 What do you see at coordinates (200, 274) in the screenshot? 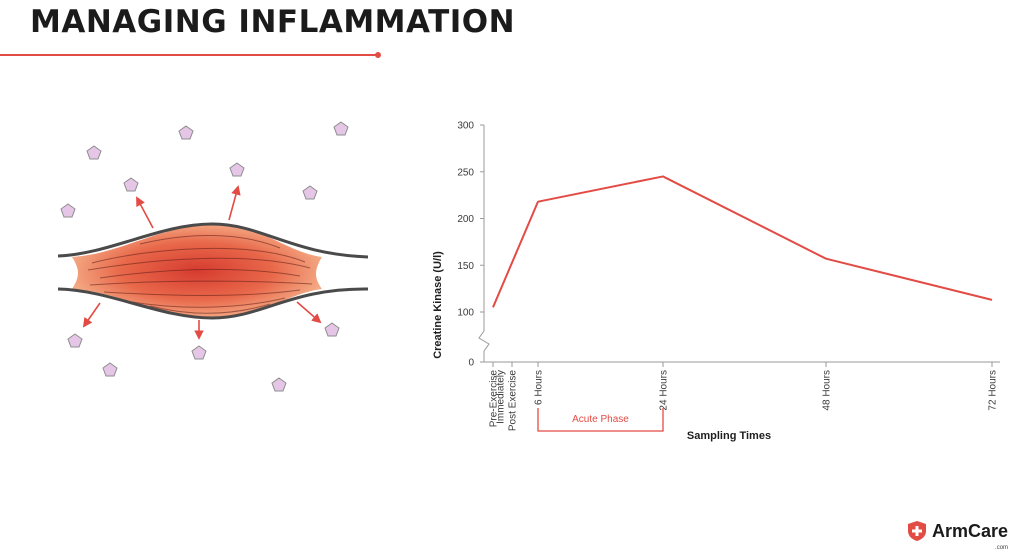
I see `muscle-fiber-lines` at bounding box center [200, 274].